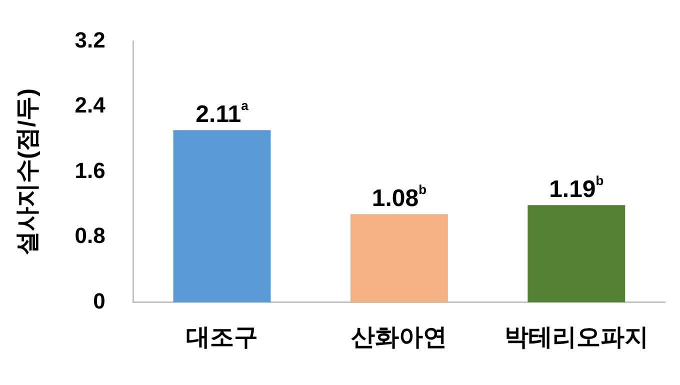  I want to click on x-tick-label: 대조구, so click(222, 338).